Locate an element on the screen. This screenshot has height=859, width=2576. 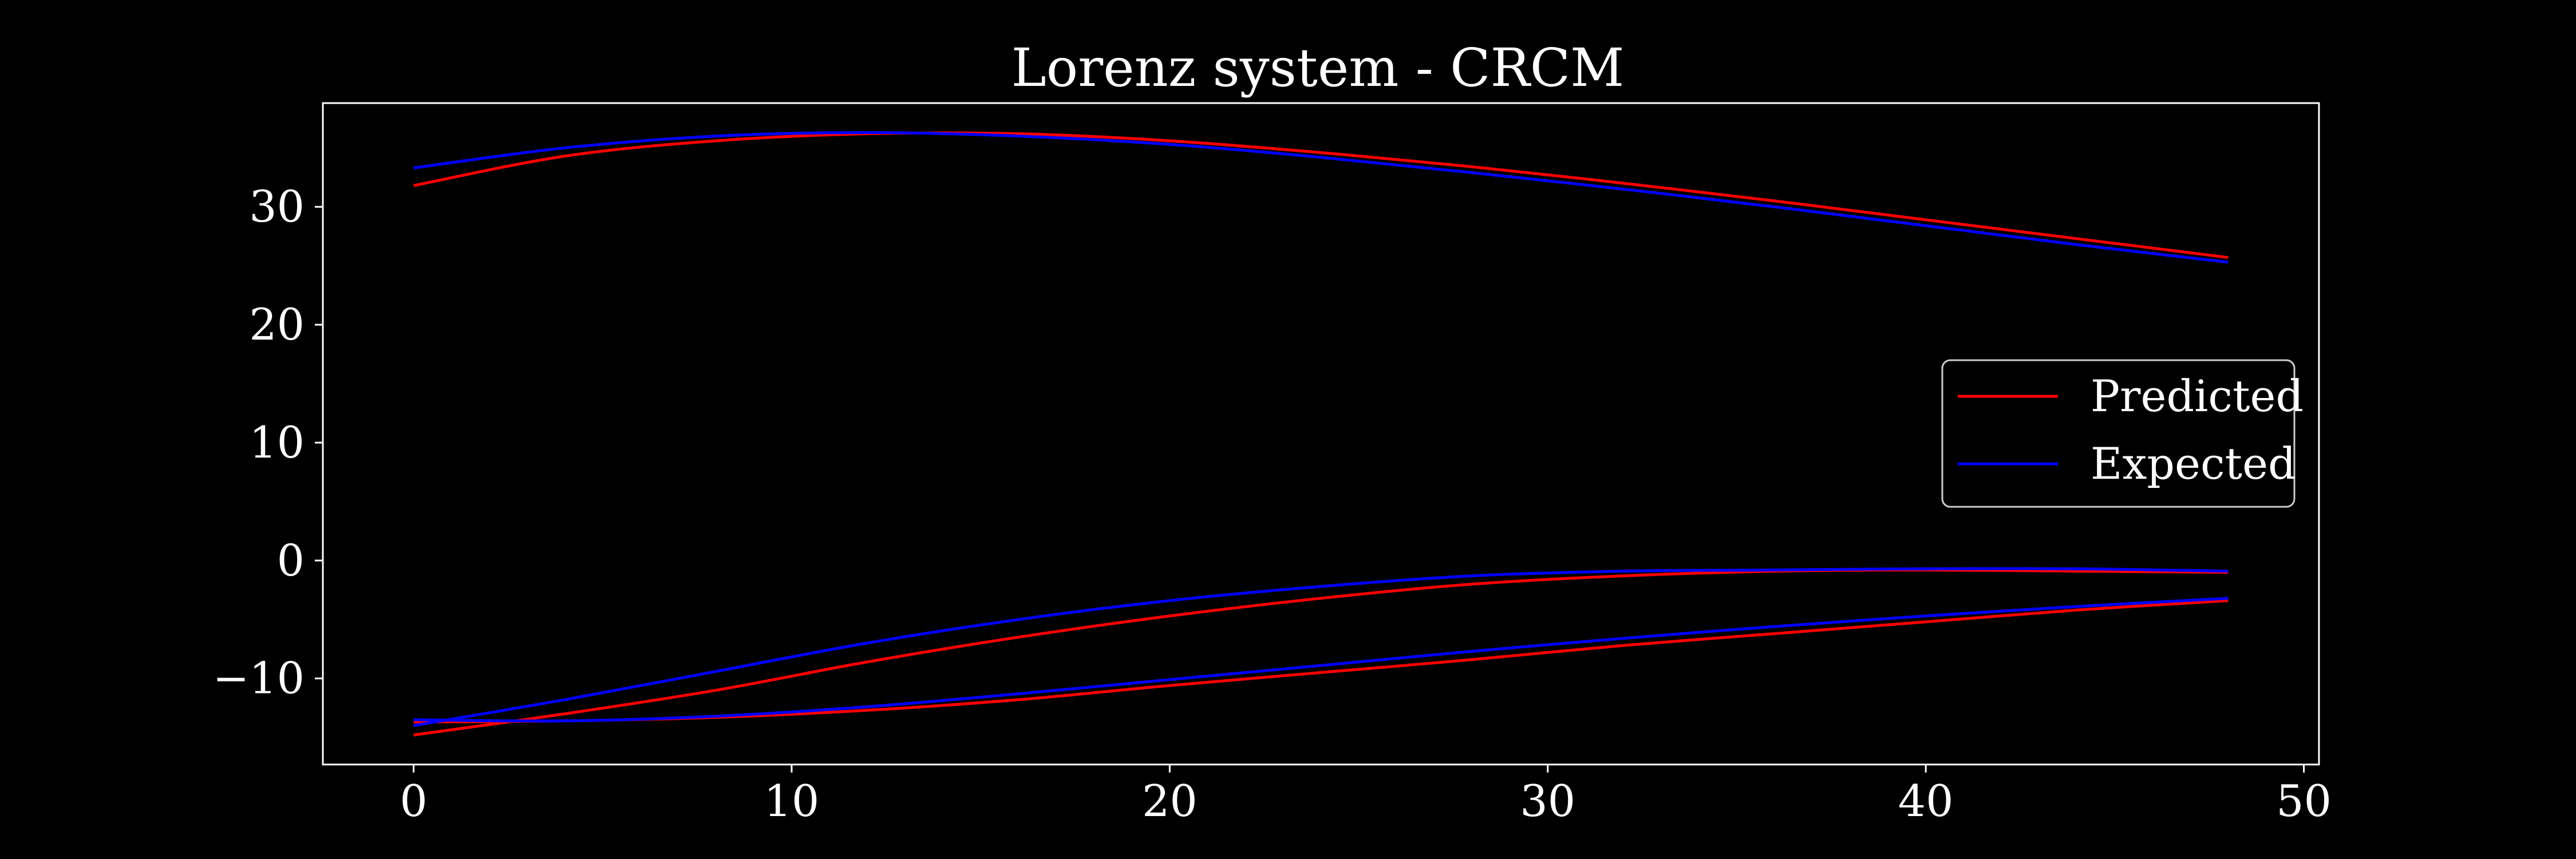
x-tick-label: 20 is located at coordinates (1170, 800).